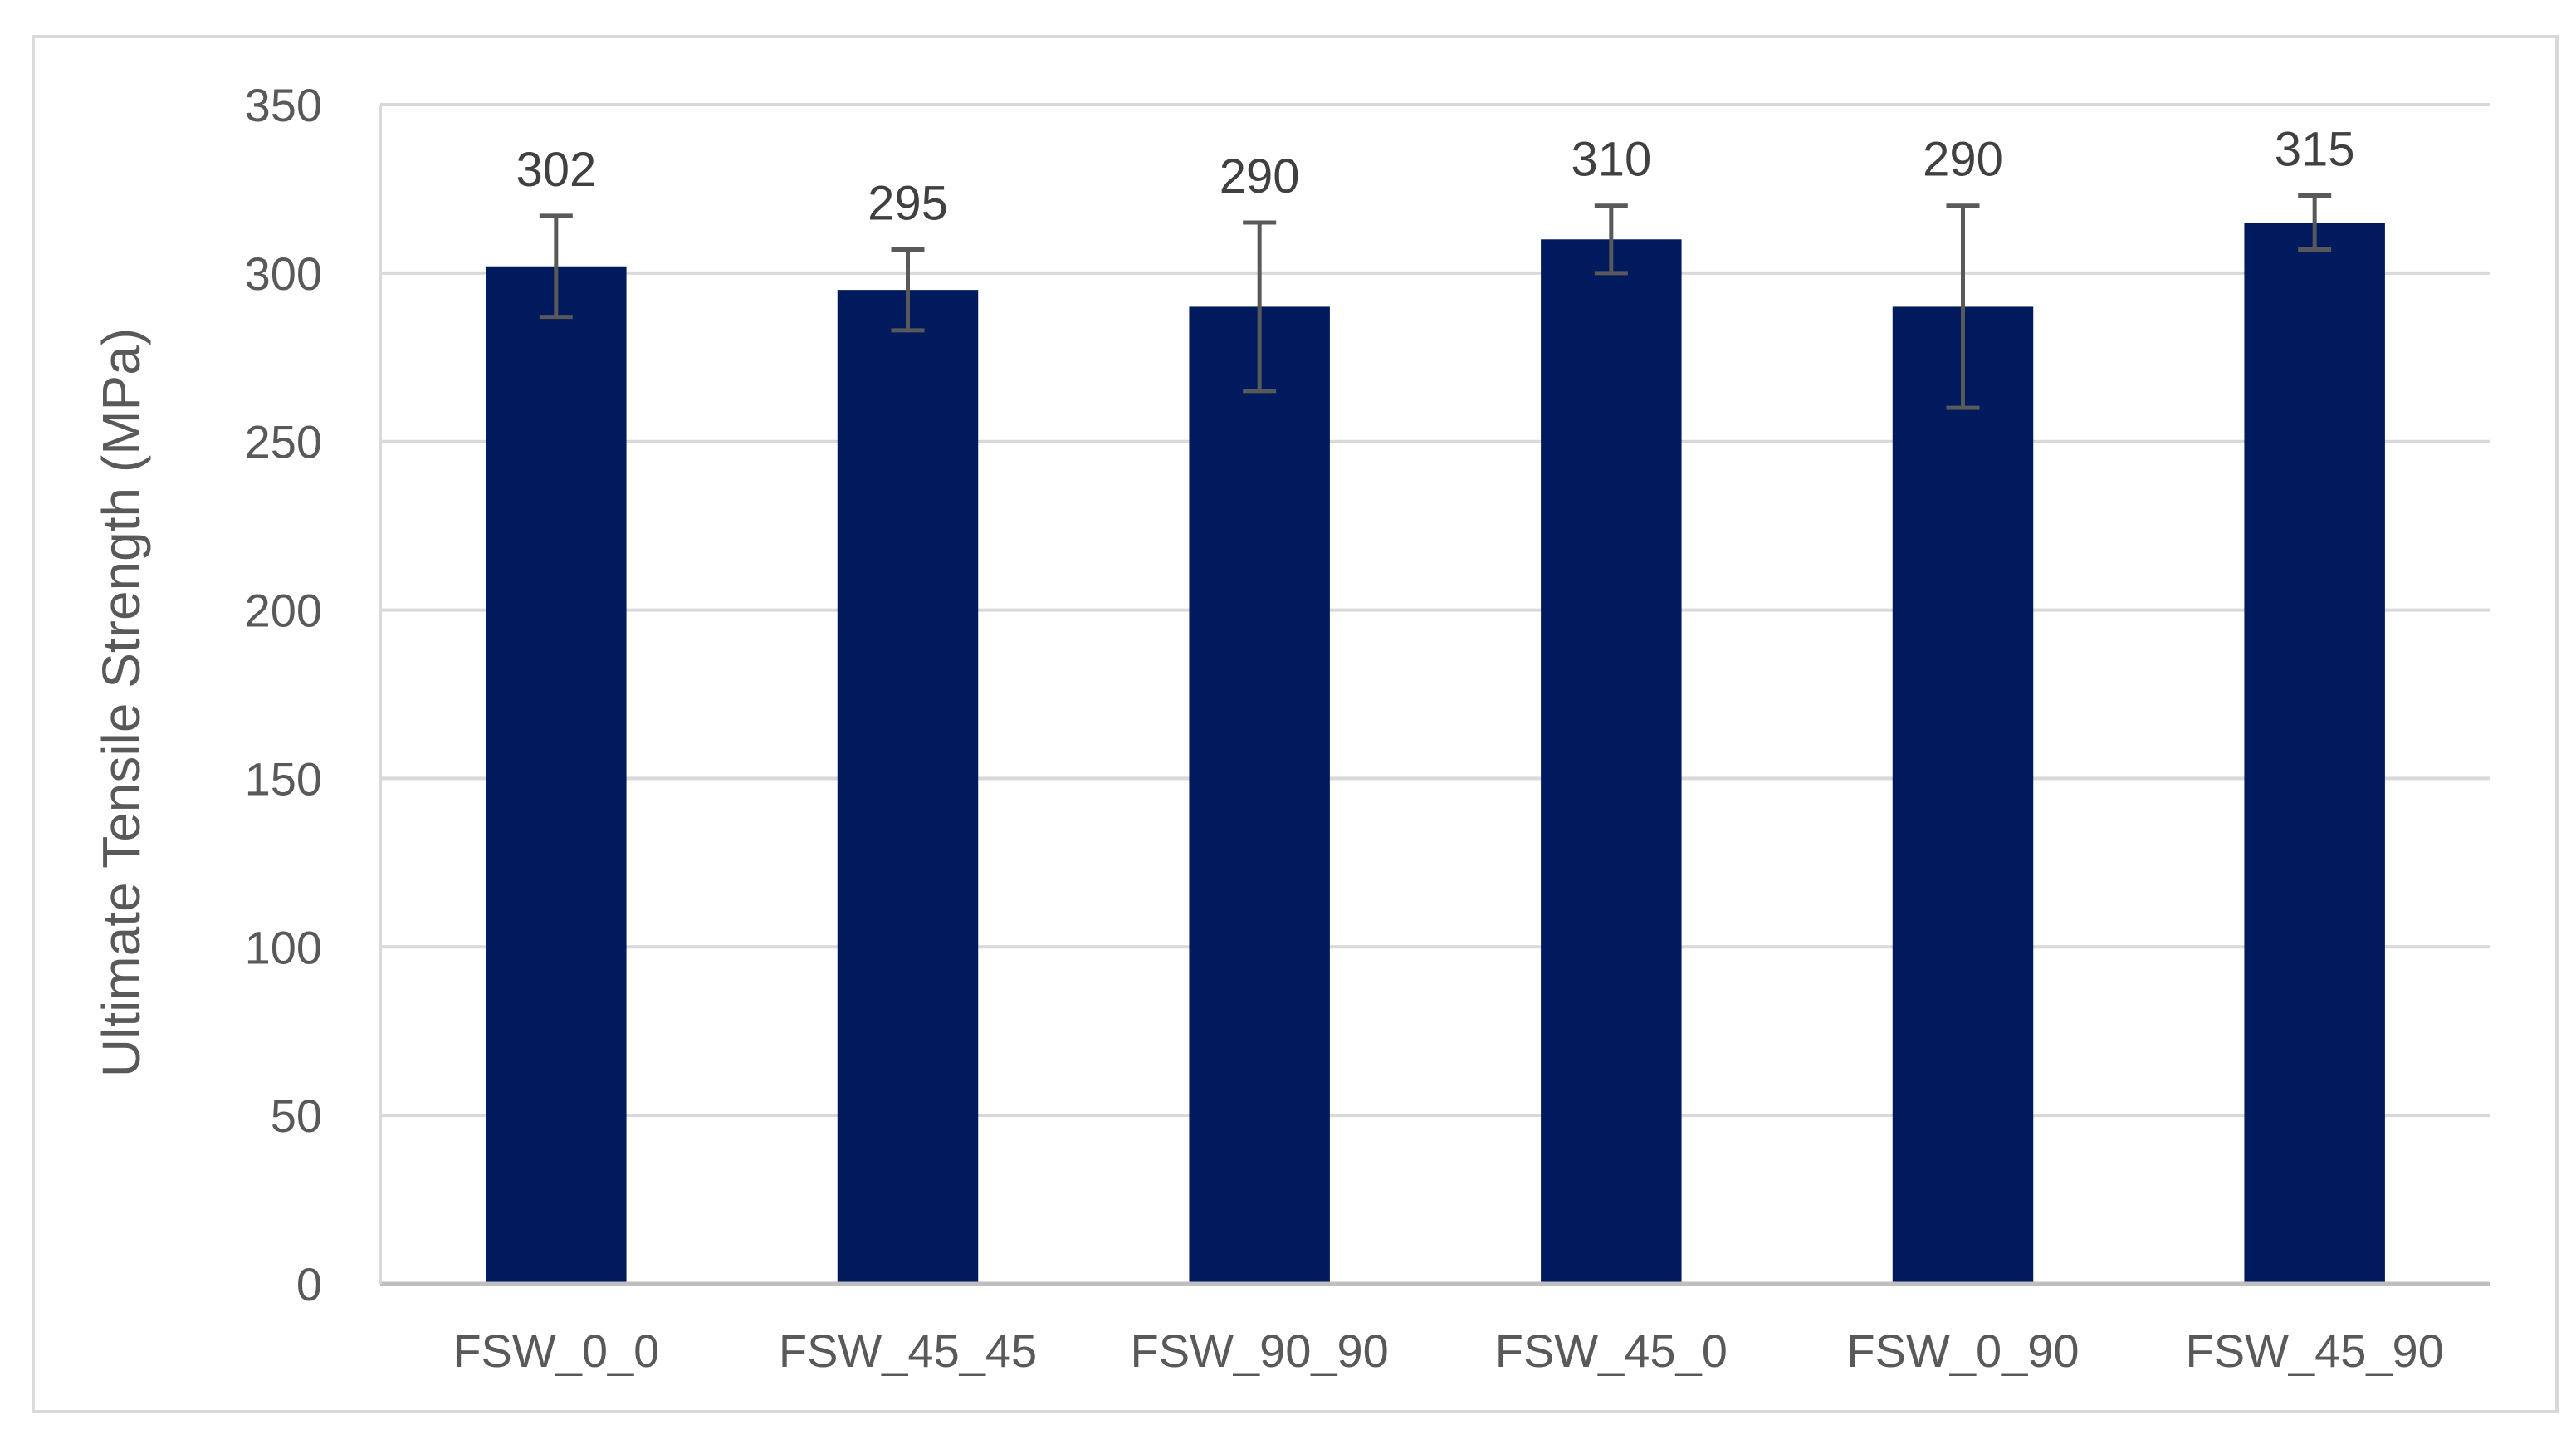 This screenshot has width=2576, height=1435. What do you see at coordinates (283, 611) in the screenshot?
I see `y-tick-label: 200` at bounding box center [283, 611].